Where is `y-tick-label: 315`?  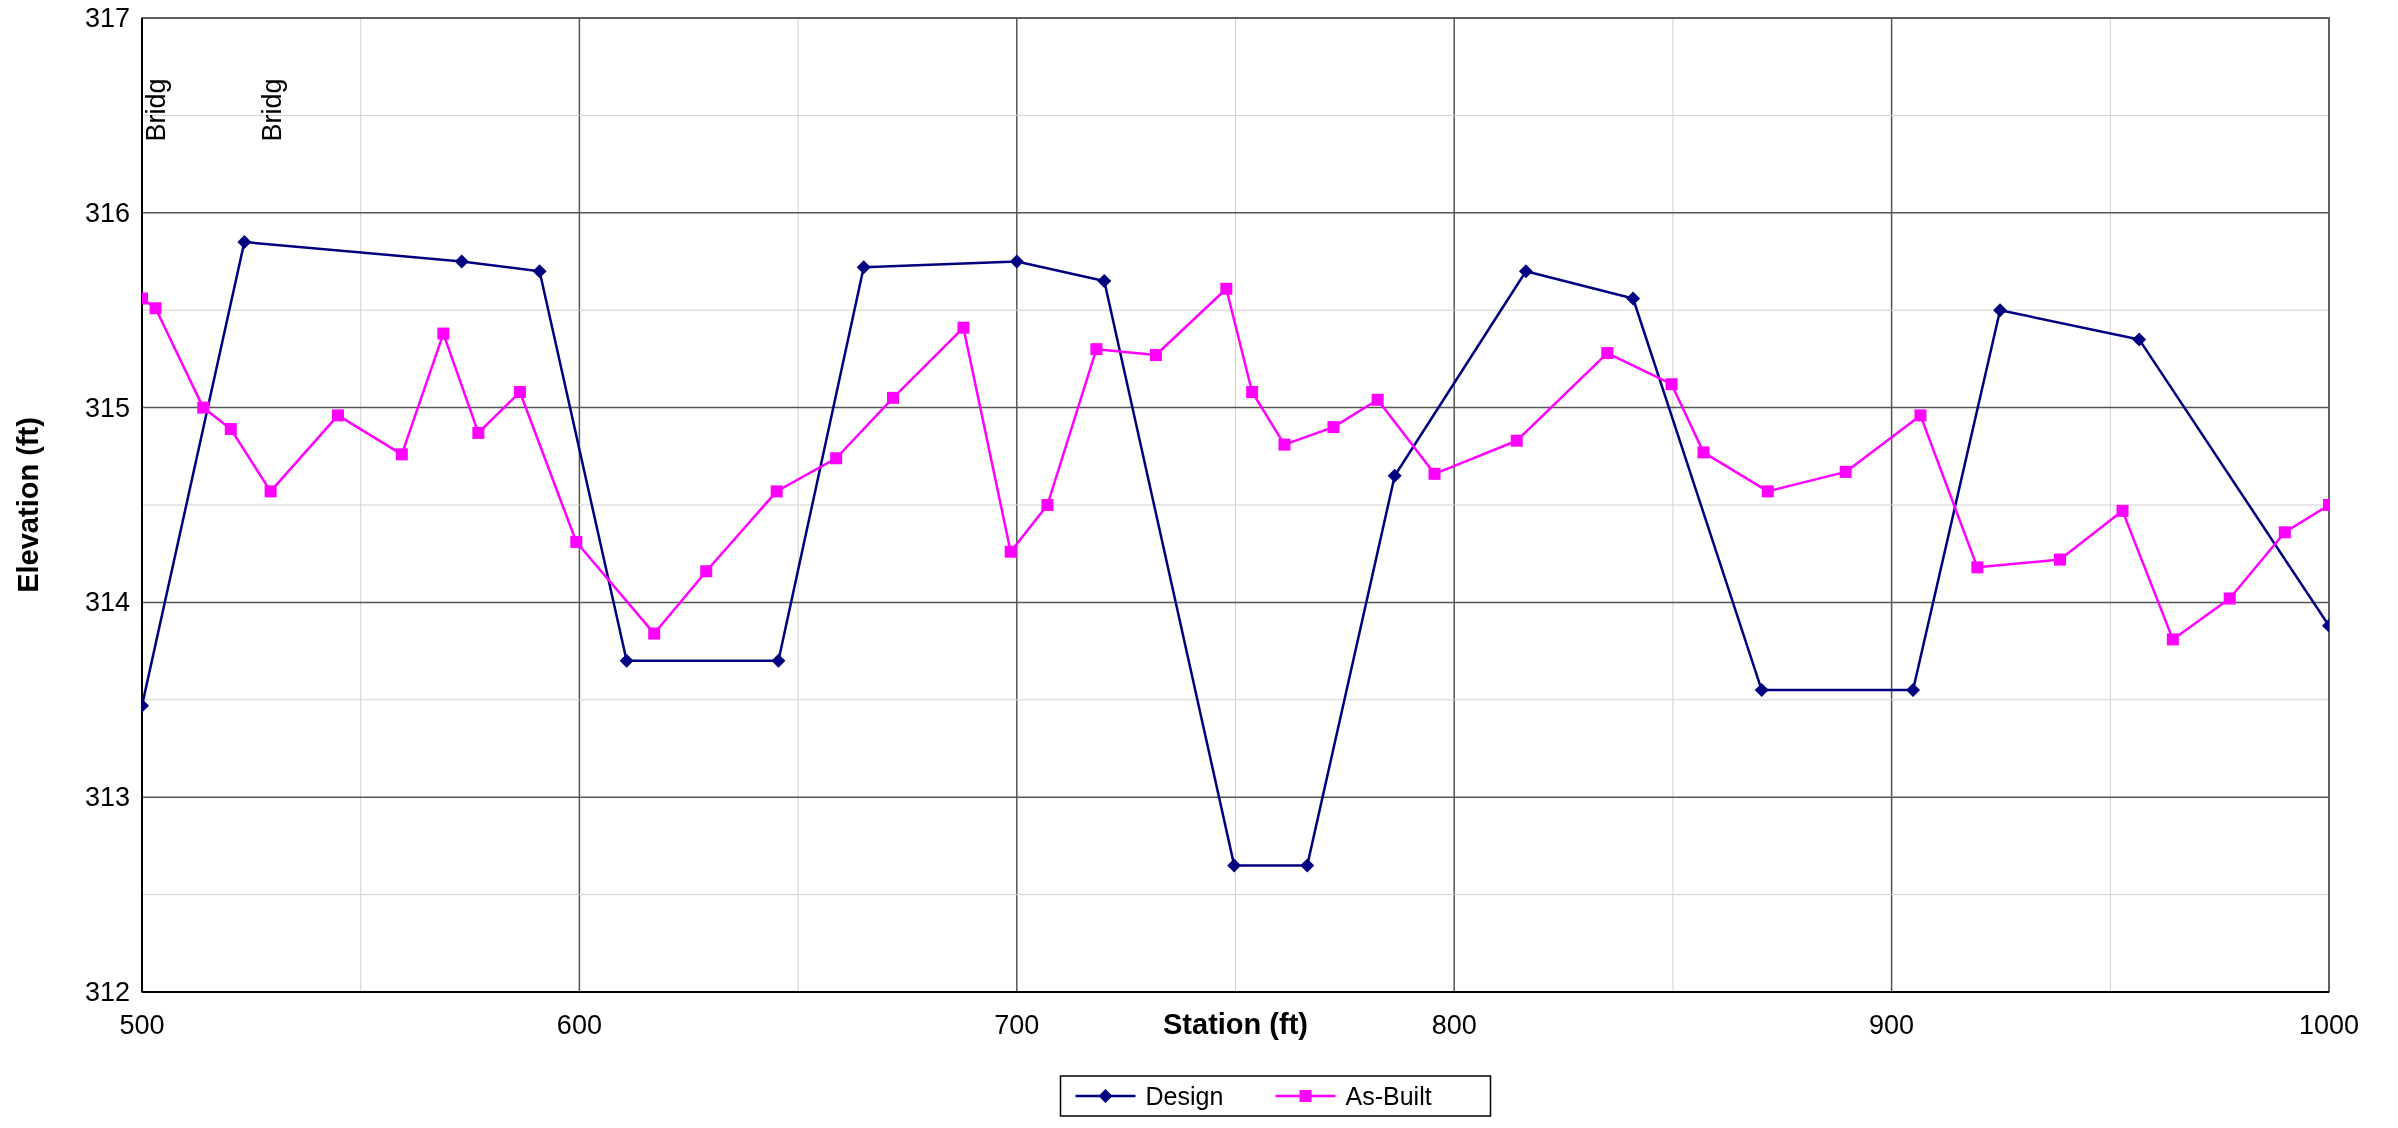 y-tick-label: 315 is located at coordinates (107, 407).